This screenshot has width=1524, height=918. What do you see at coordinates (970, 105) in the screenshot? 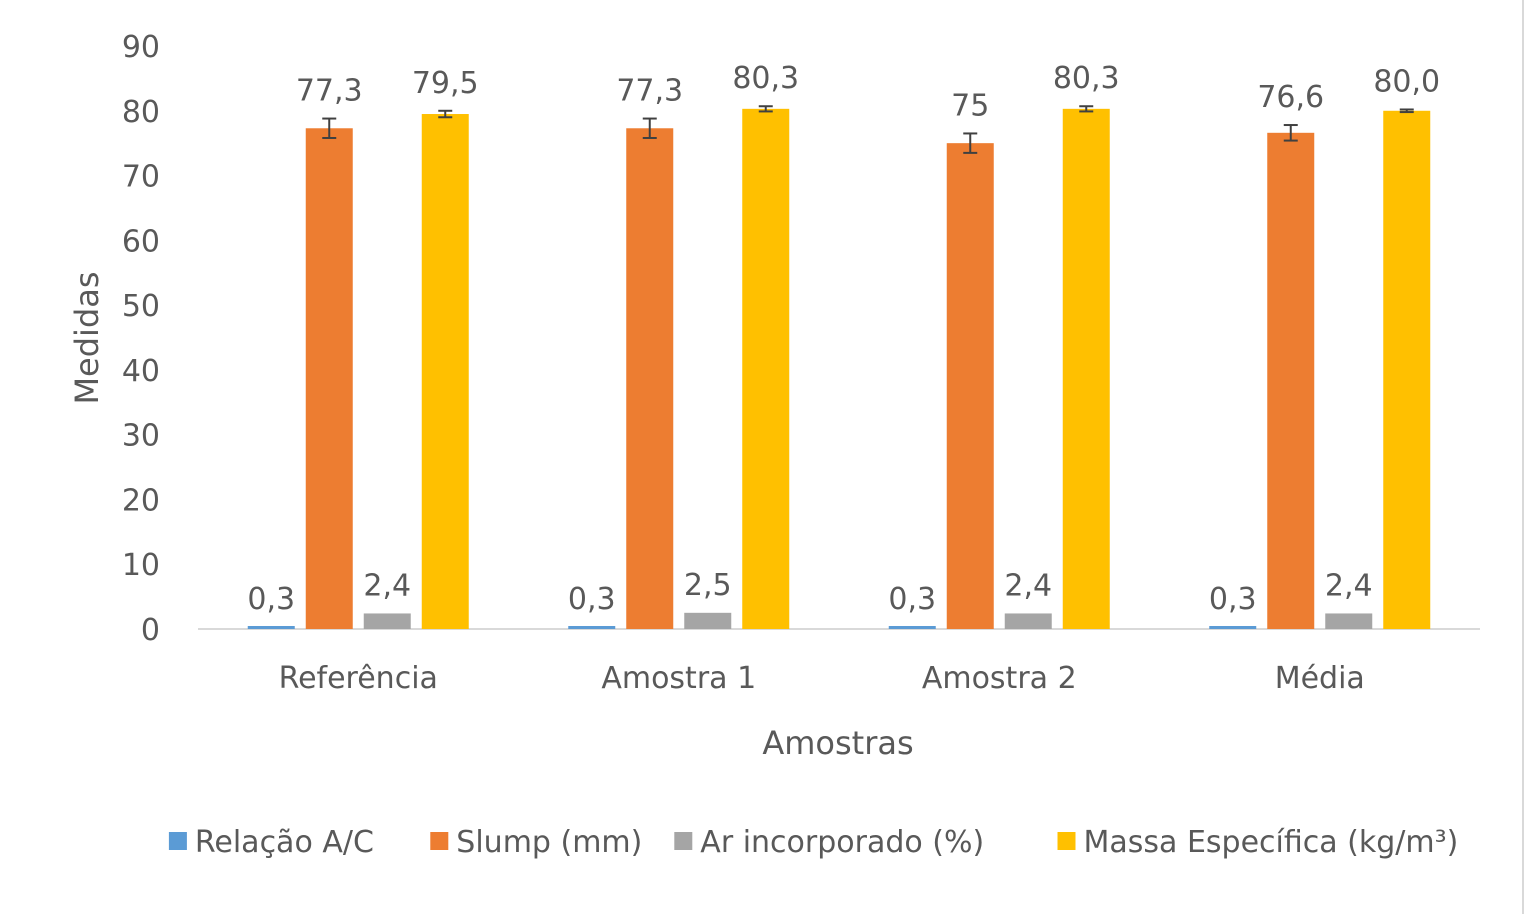
I see `data-label: 75` at bounding box center [970, 105].